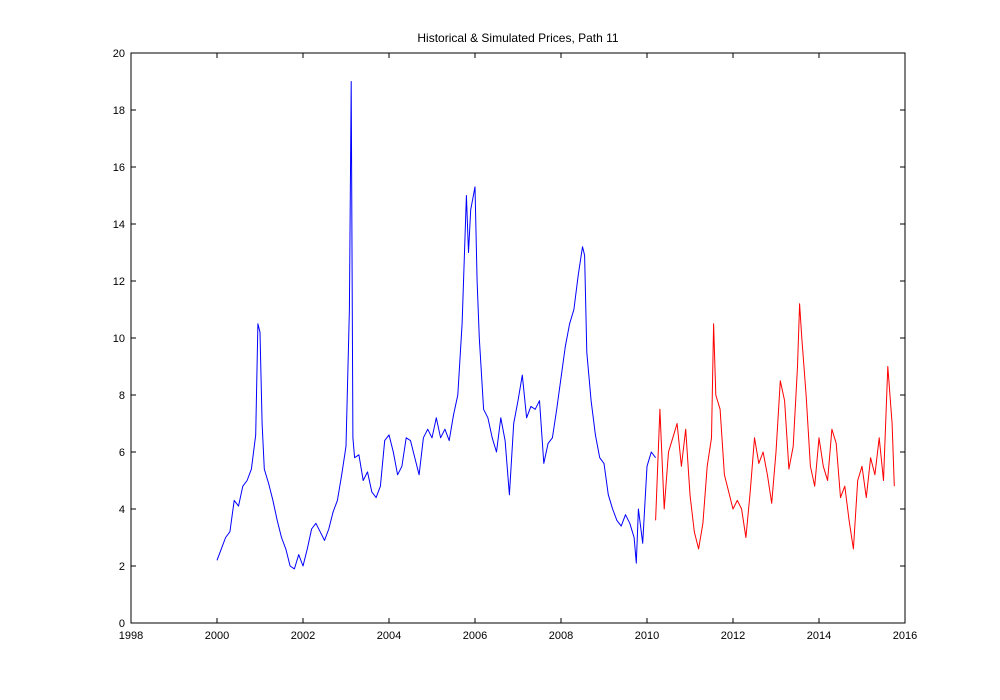  Describe the element at coordinates (819, 636) in the screenshot. I see `x-tick-label: 2014` at that location.